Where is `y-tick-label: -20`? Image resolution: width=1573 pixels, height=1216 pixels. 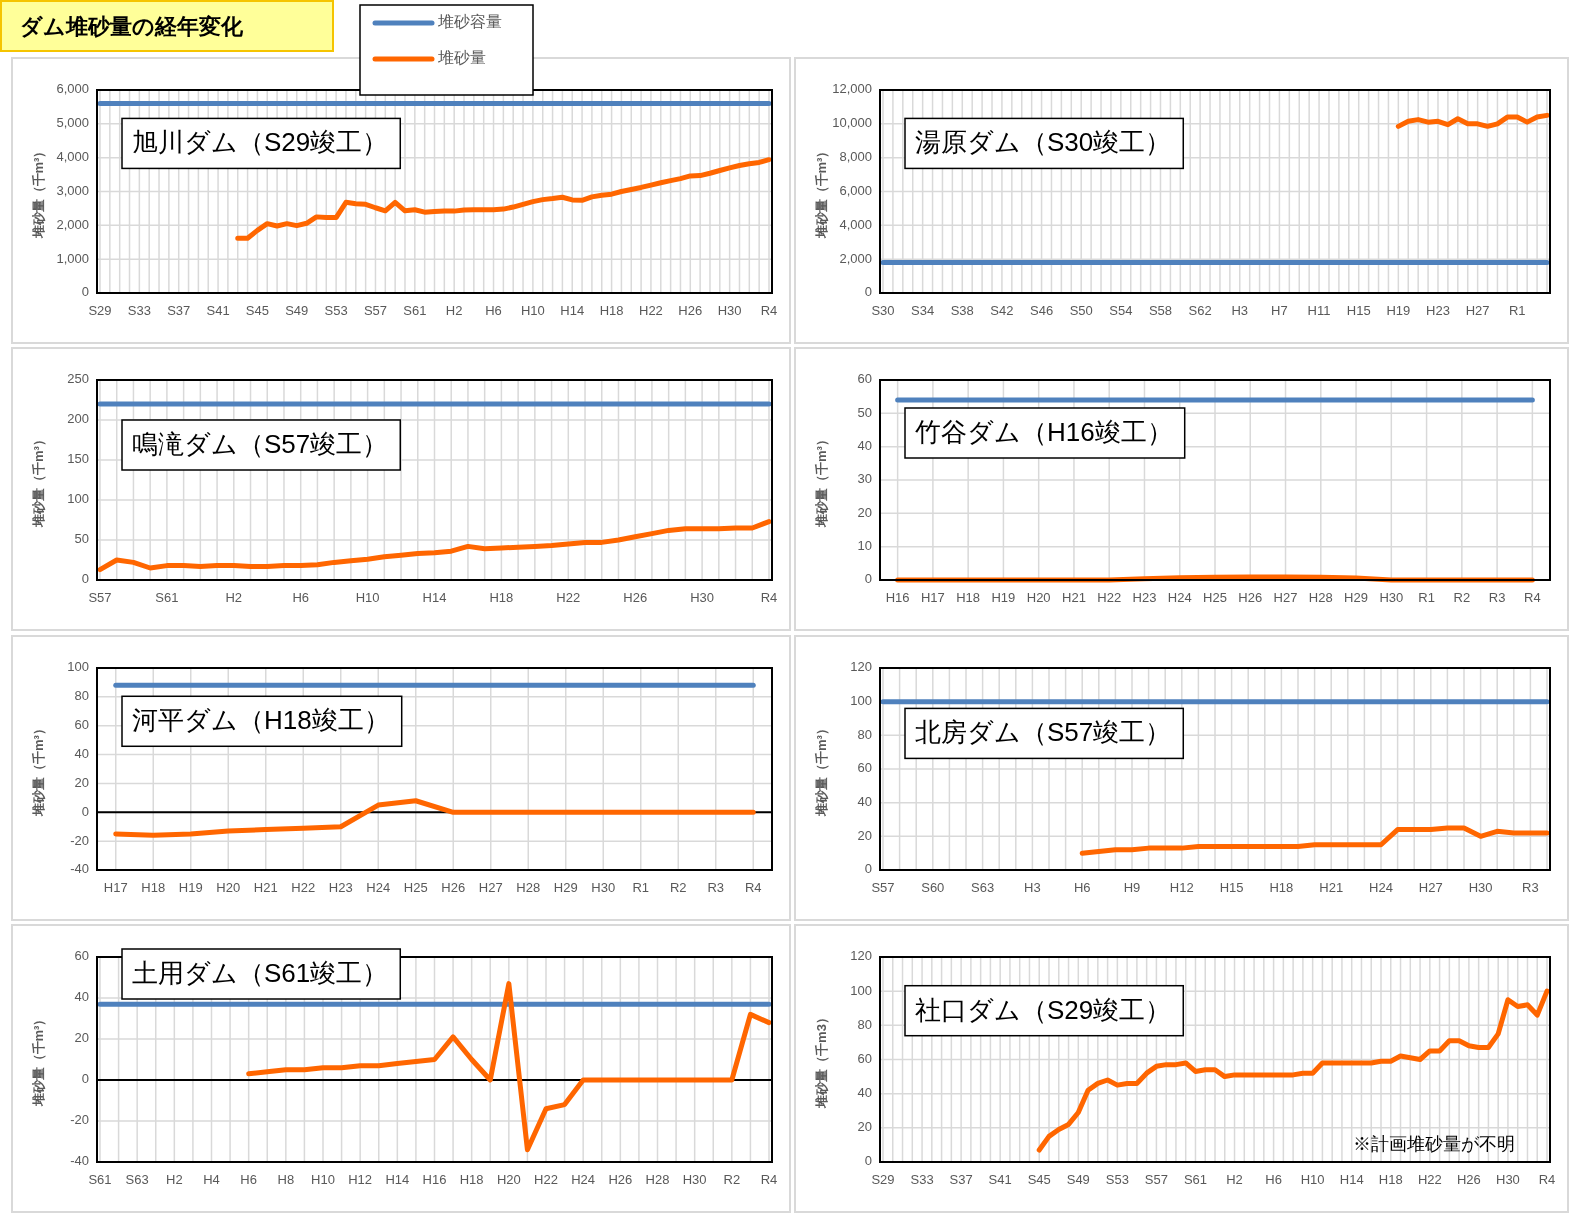
y-tick-label: -20 is located at coordinates (79, 840).